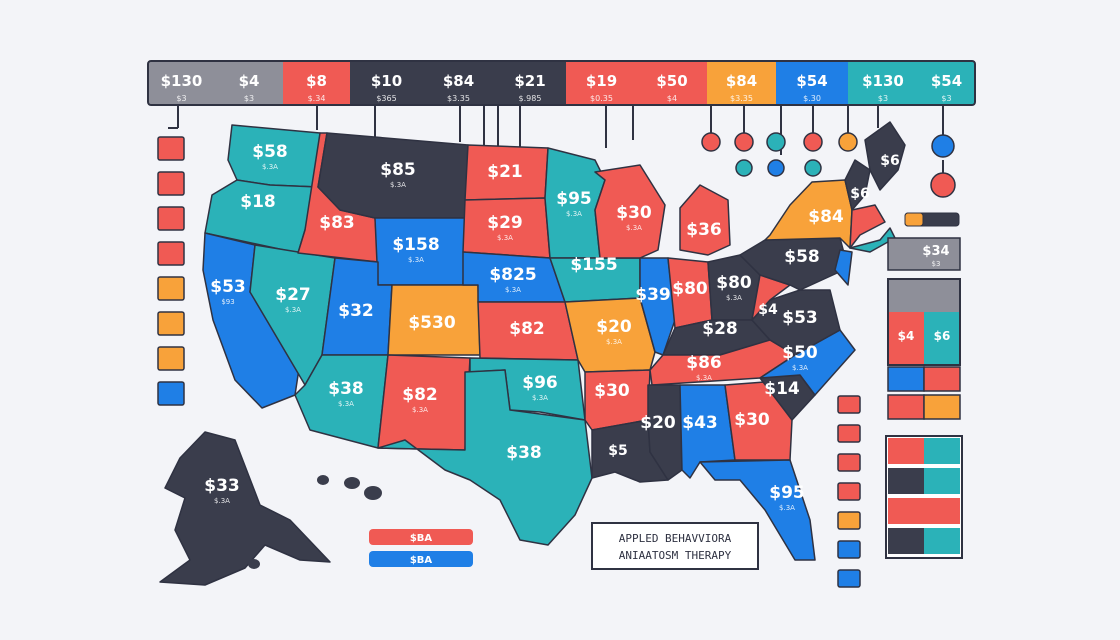  I want to click on state-price: $5, so click(617, 451).